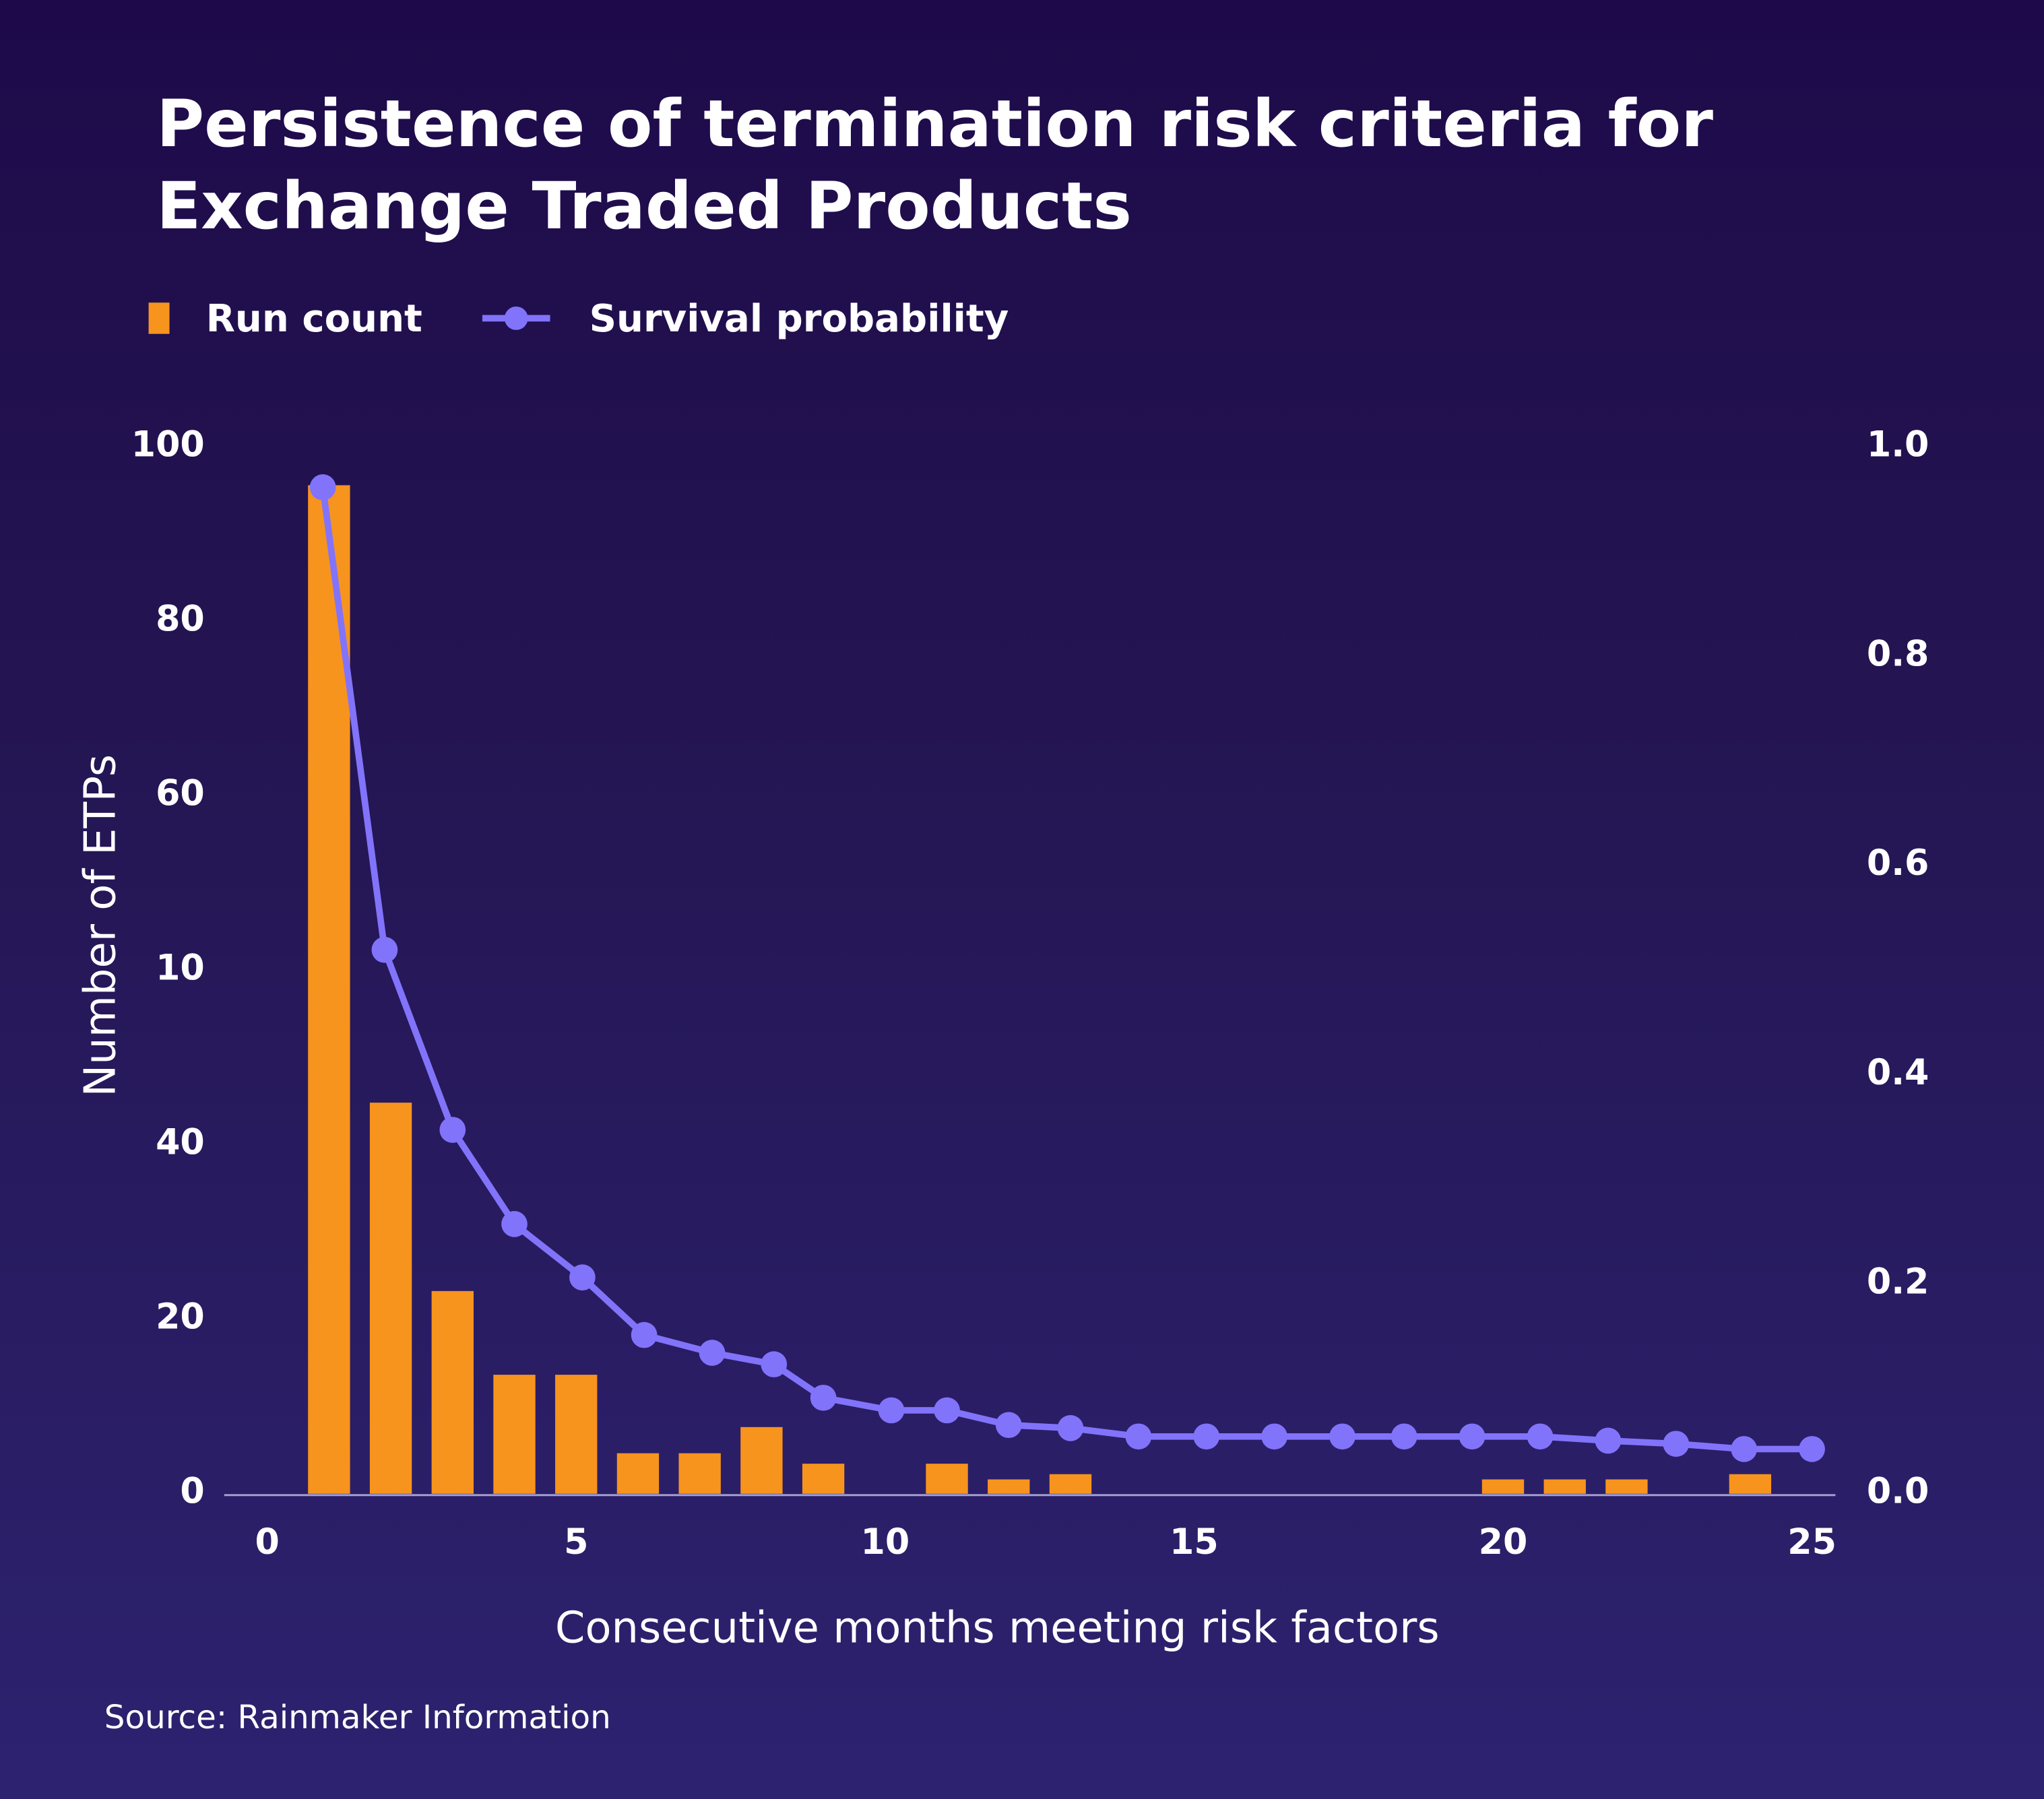 The width and height of the screenshot is (2044, 1799). What do you see at coordinates (192, 1491) in the screenshot?
I see `y-left-tick-label: 0` at bounding box center [192, 1491].